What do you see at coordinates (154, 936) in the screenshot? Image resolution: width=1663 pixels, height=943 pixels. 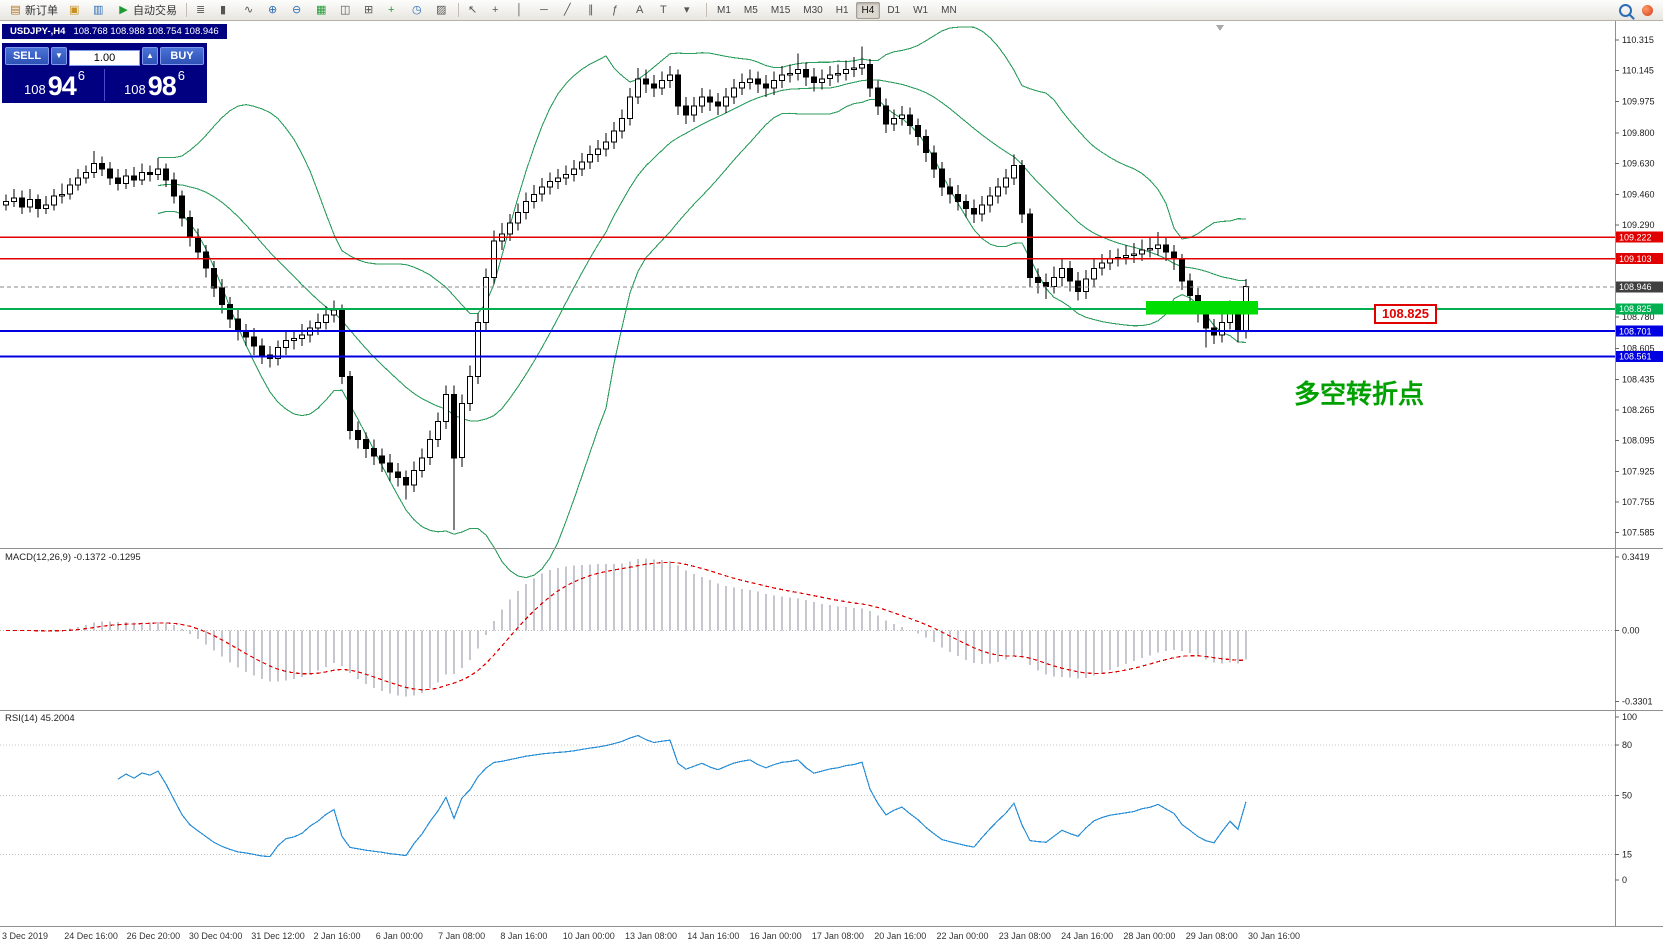 I see `svg-text: 26 Dec 20:00` at bounding box center [154, 936].